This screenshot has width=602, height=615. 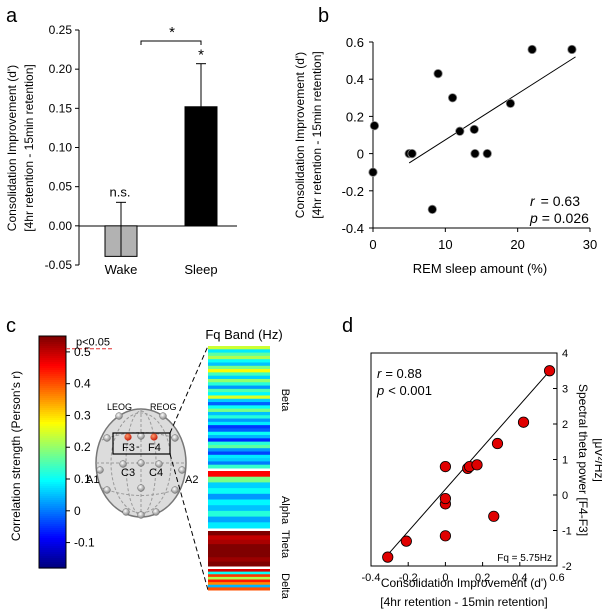 I want to click on a-ytick-label: -0.05, so click(x=59, y=265).